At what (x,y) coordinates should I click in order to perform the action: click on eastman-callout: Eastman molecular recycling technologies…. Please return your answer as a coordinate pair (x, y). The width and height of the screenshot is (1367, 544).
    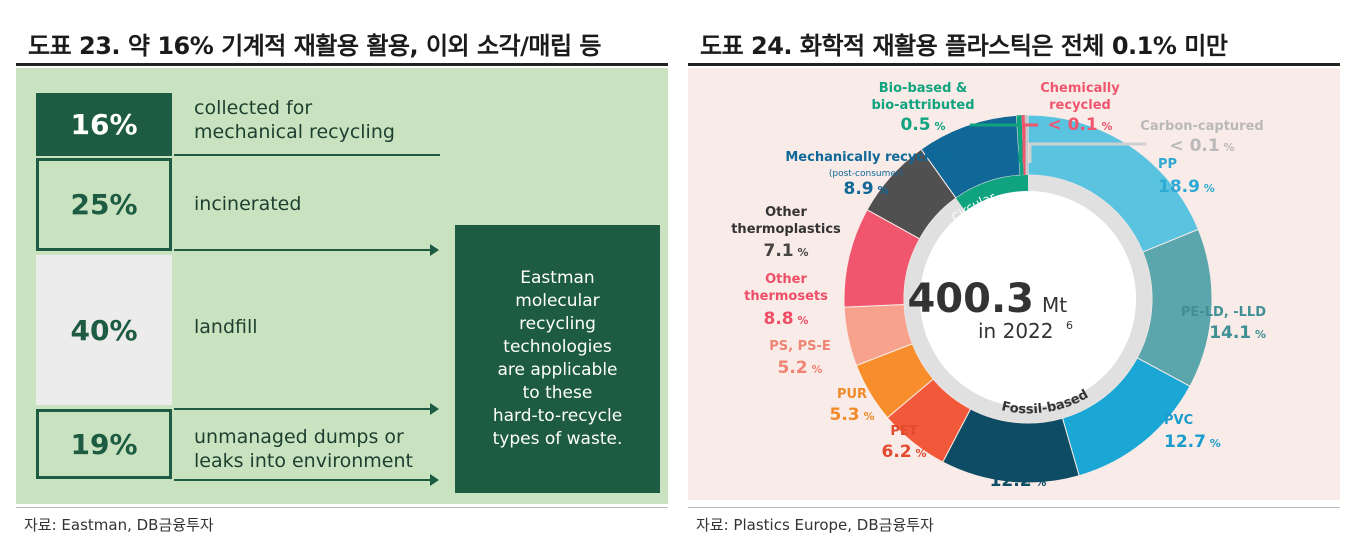
    Looking at the image, I should click on (557, 359).